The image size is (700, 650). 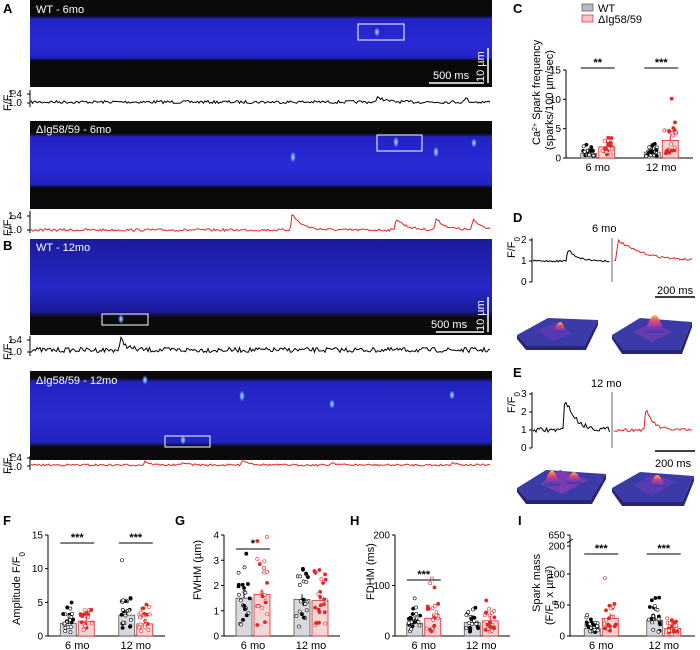 What do you see at coordinates (98, 590) in the screenshot?
I see `chart-amplitude: 0 5 10 15 6 mo 12 mo *** ***` at bounding box center [98, 590].